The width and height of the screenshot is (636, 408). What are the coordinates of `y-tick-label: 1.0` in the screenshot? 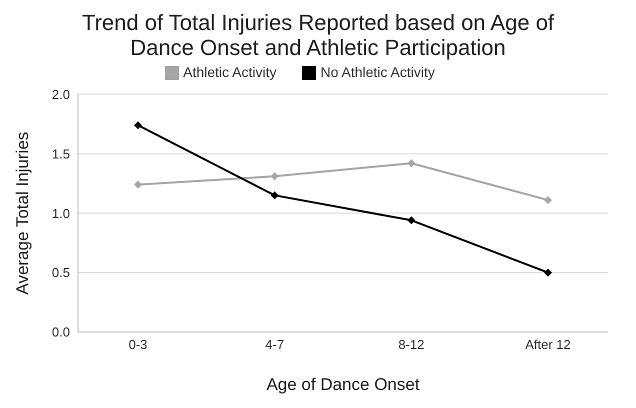 It's located at (61, 213).